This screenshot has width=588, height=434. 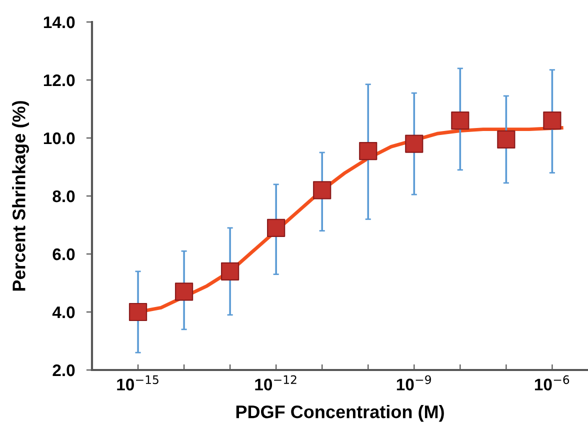 What do you see at coordinates (63, 370) in the screenshot?
I see `y-tick-label: 2.0` at bounding box center [63, 370].